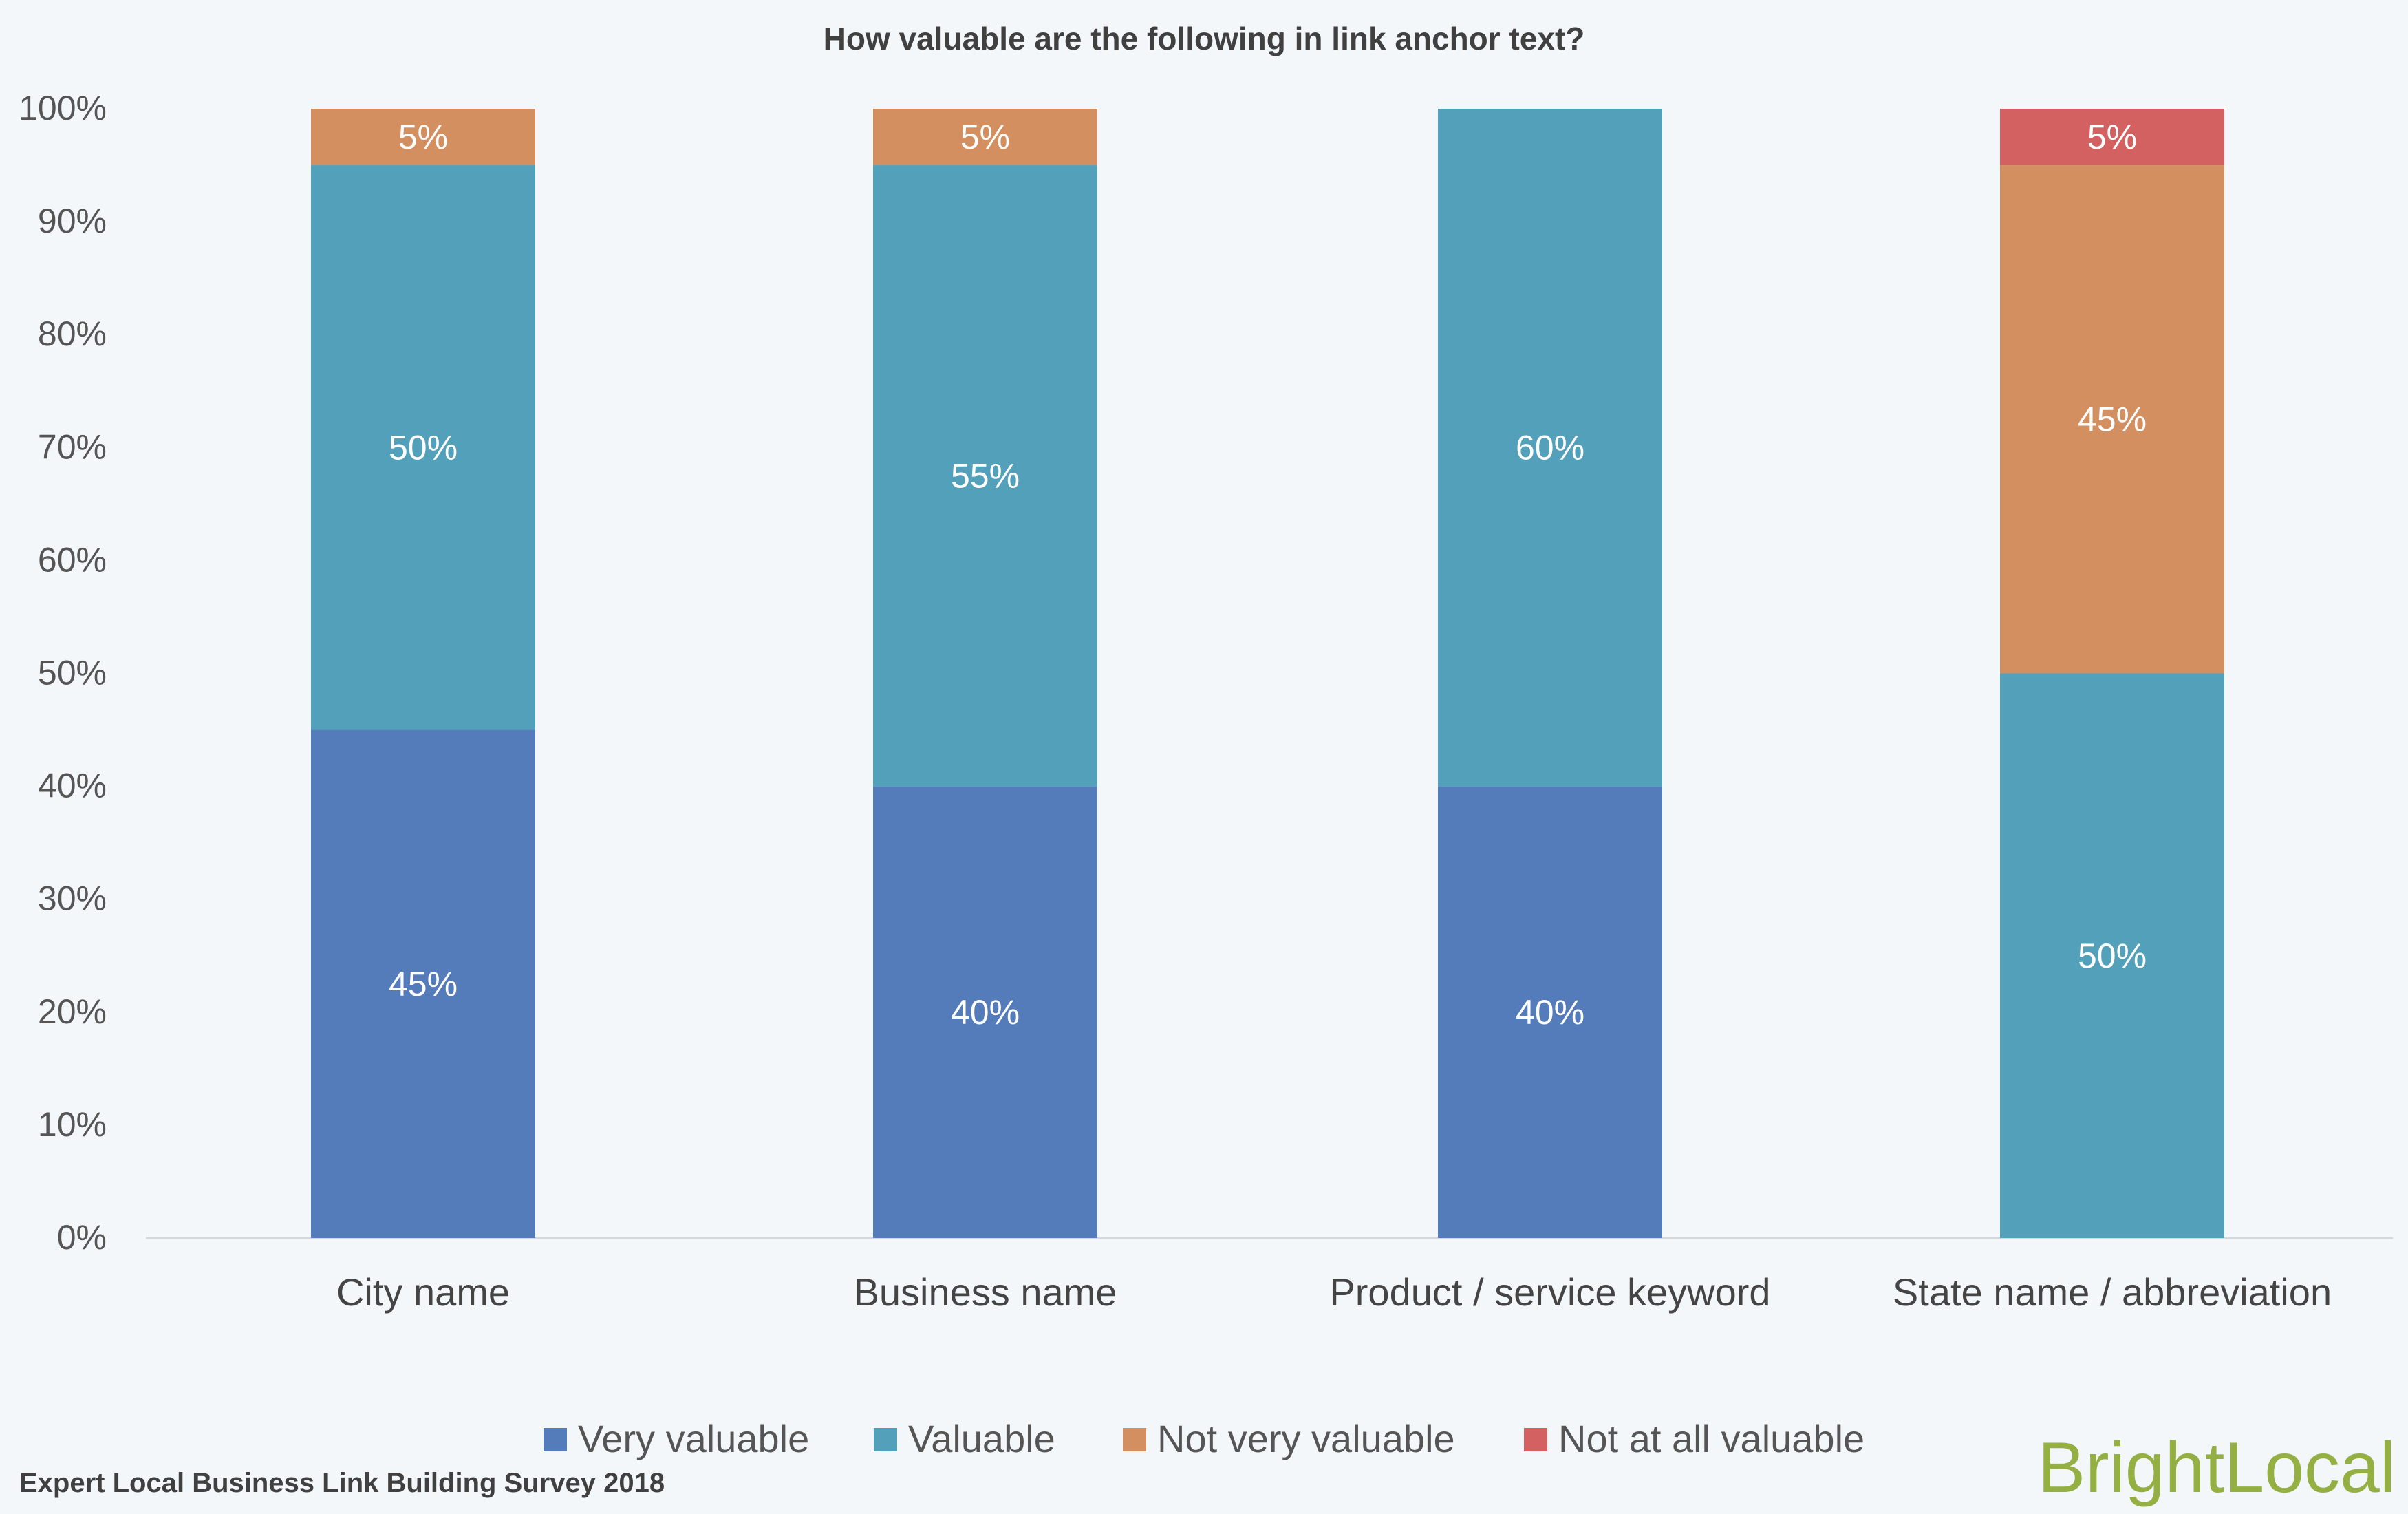 The image size is (2408, 1514). Describe the element at coordinates (72, 447) in the screenshot. I see `y-tick-label: 70%` at that location.